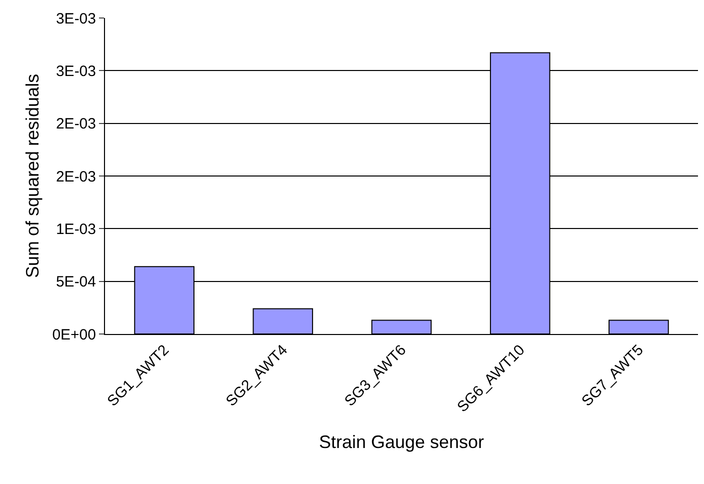 This screenshot has height=484, width=704. I want to click on x-axis-title: Strain Gauge sensor, so click(401, 442).